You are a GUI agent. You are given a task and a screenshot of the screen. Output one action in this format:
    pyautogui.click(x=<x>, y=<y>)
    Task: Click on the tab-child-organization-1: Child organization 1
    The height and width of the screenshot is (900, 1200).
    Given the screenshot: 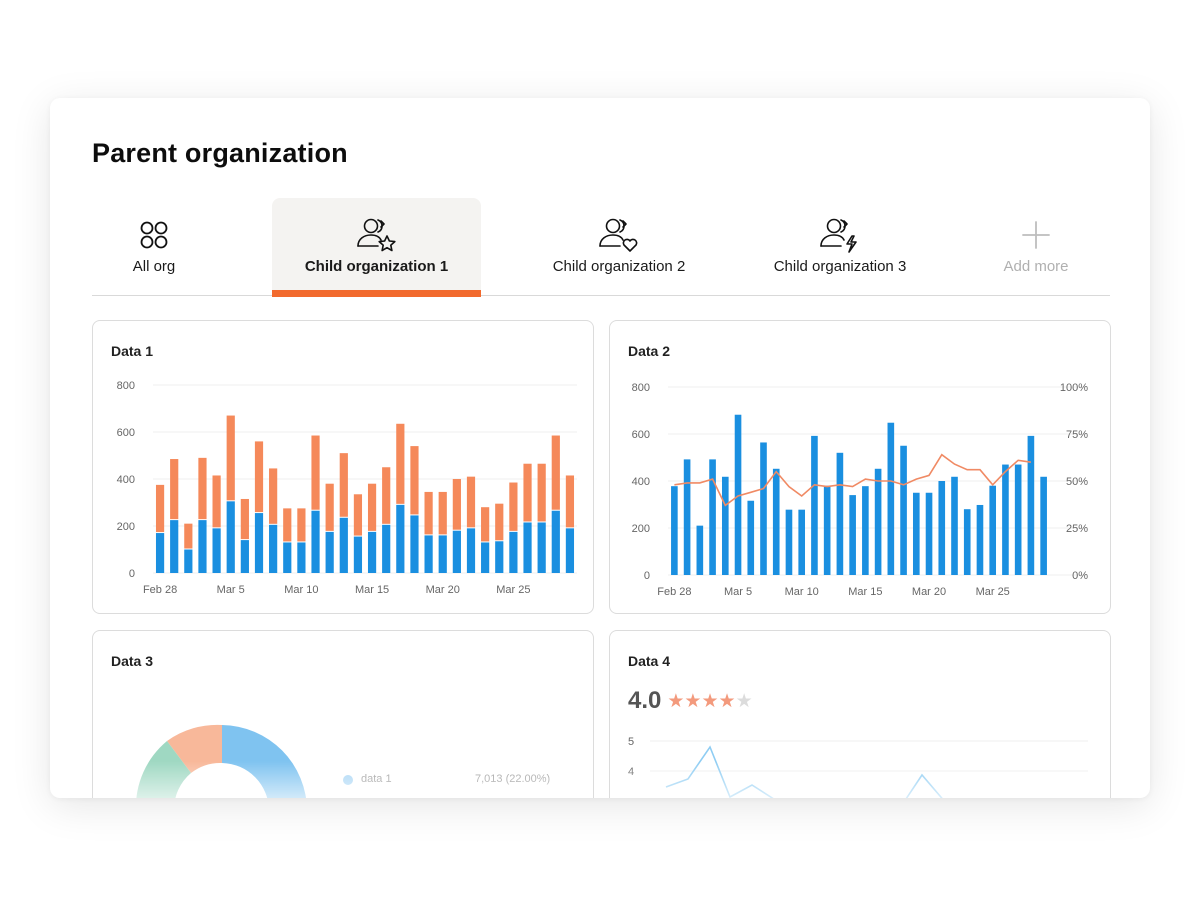 What is the action you would take?
    pyautogui.click(x=376, y=247)
    